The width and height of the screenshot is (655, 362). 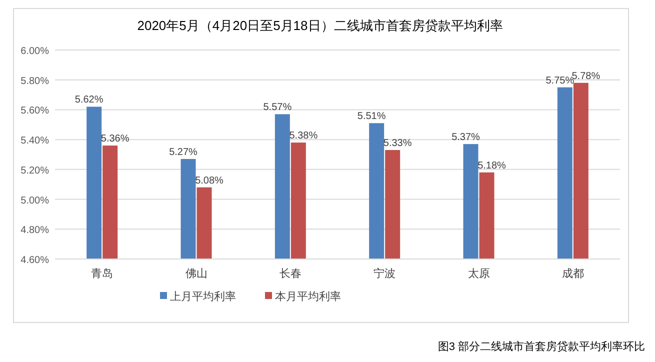 I want to click on data-label: 5.51%, so click(x=371, y=116).